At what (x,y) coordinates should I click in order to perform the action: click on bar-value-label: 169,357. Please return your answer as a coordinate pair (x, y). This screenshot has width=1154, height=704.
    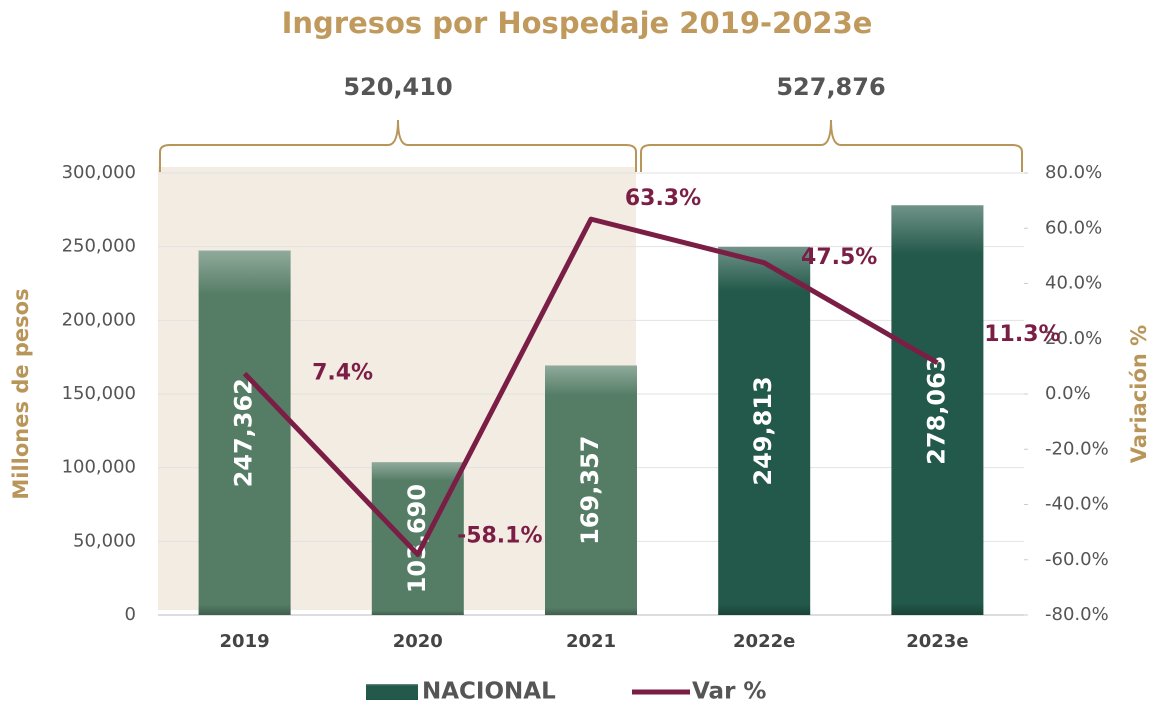
    Looking at the image, I should click on (590, 490).